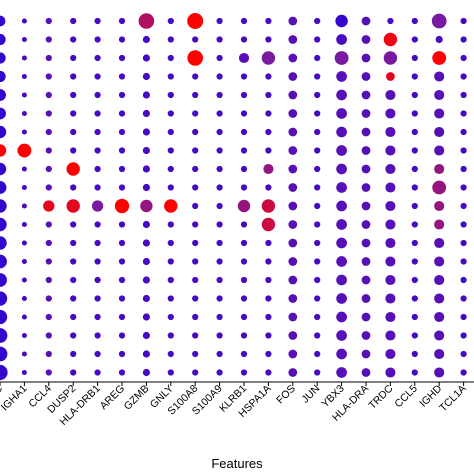  I want to click on dot-r19-c16, so click(390, 372).